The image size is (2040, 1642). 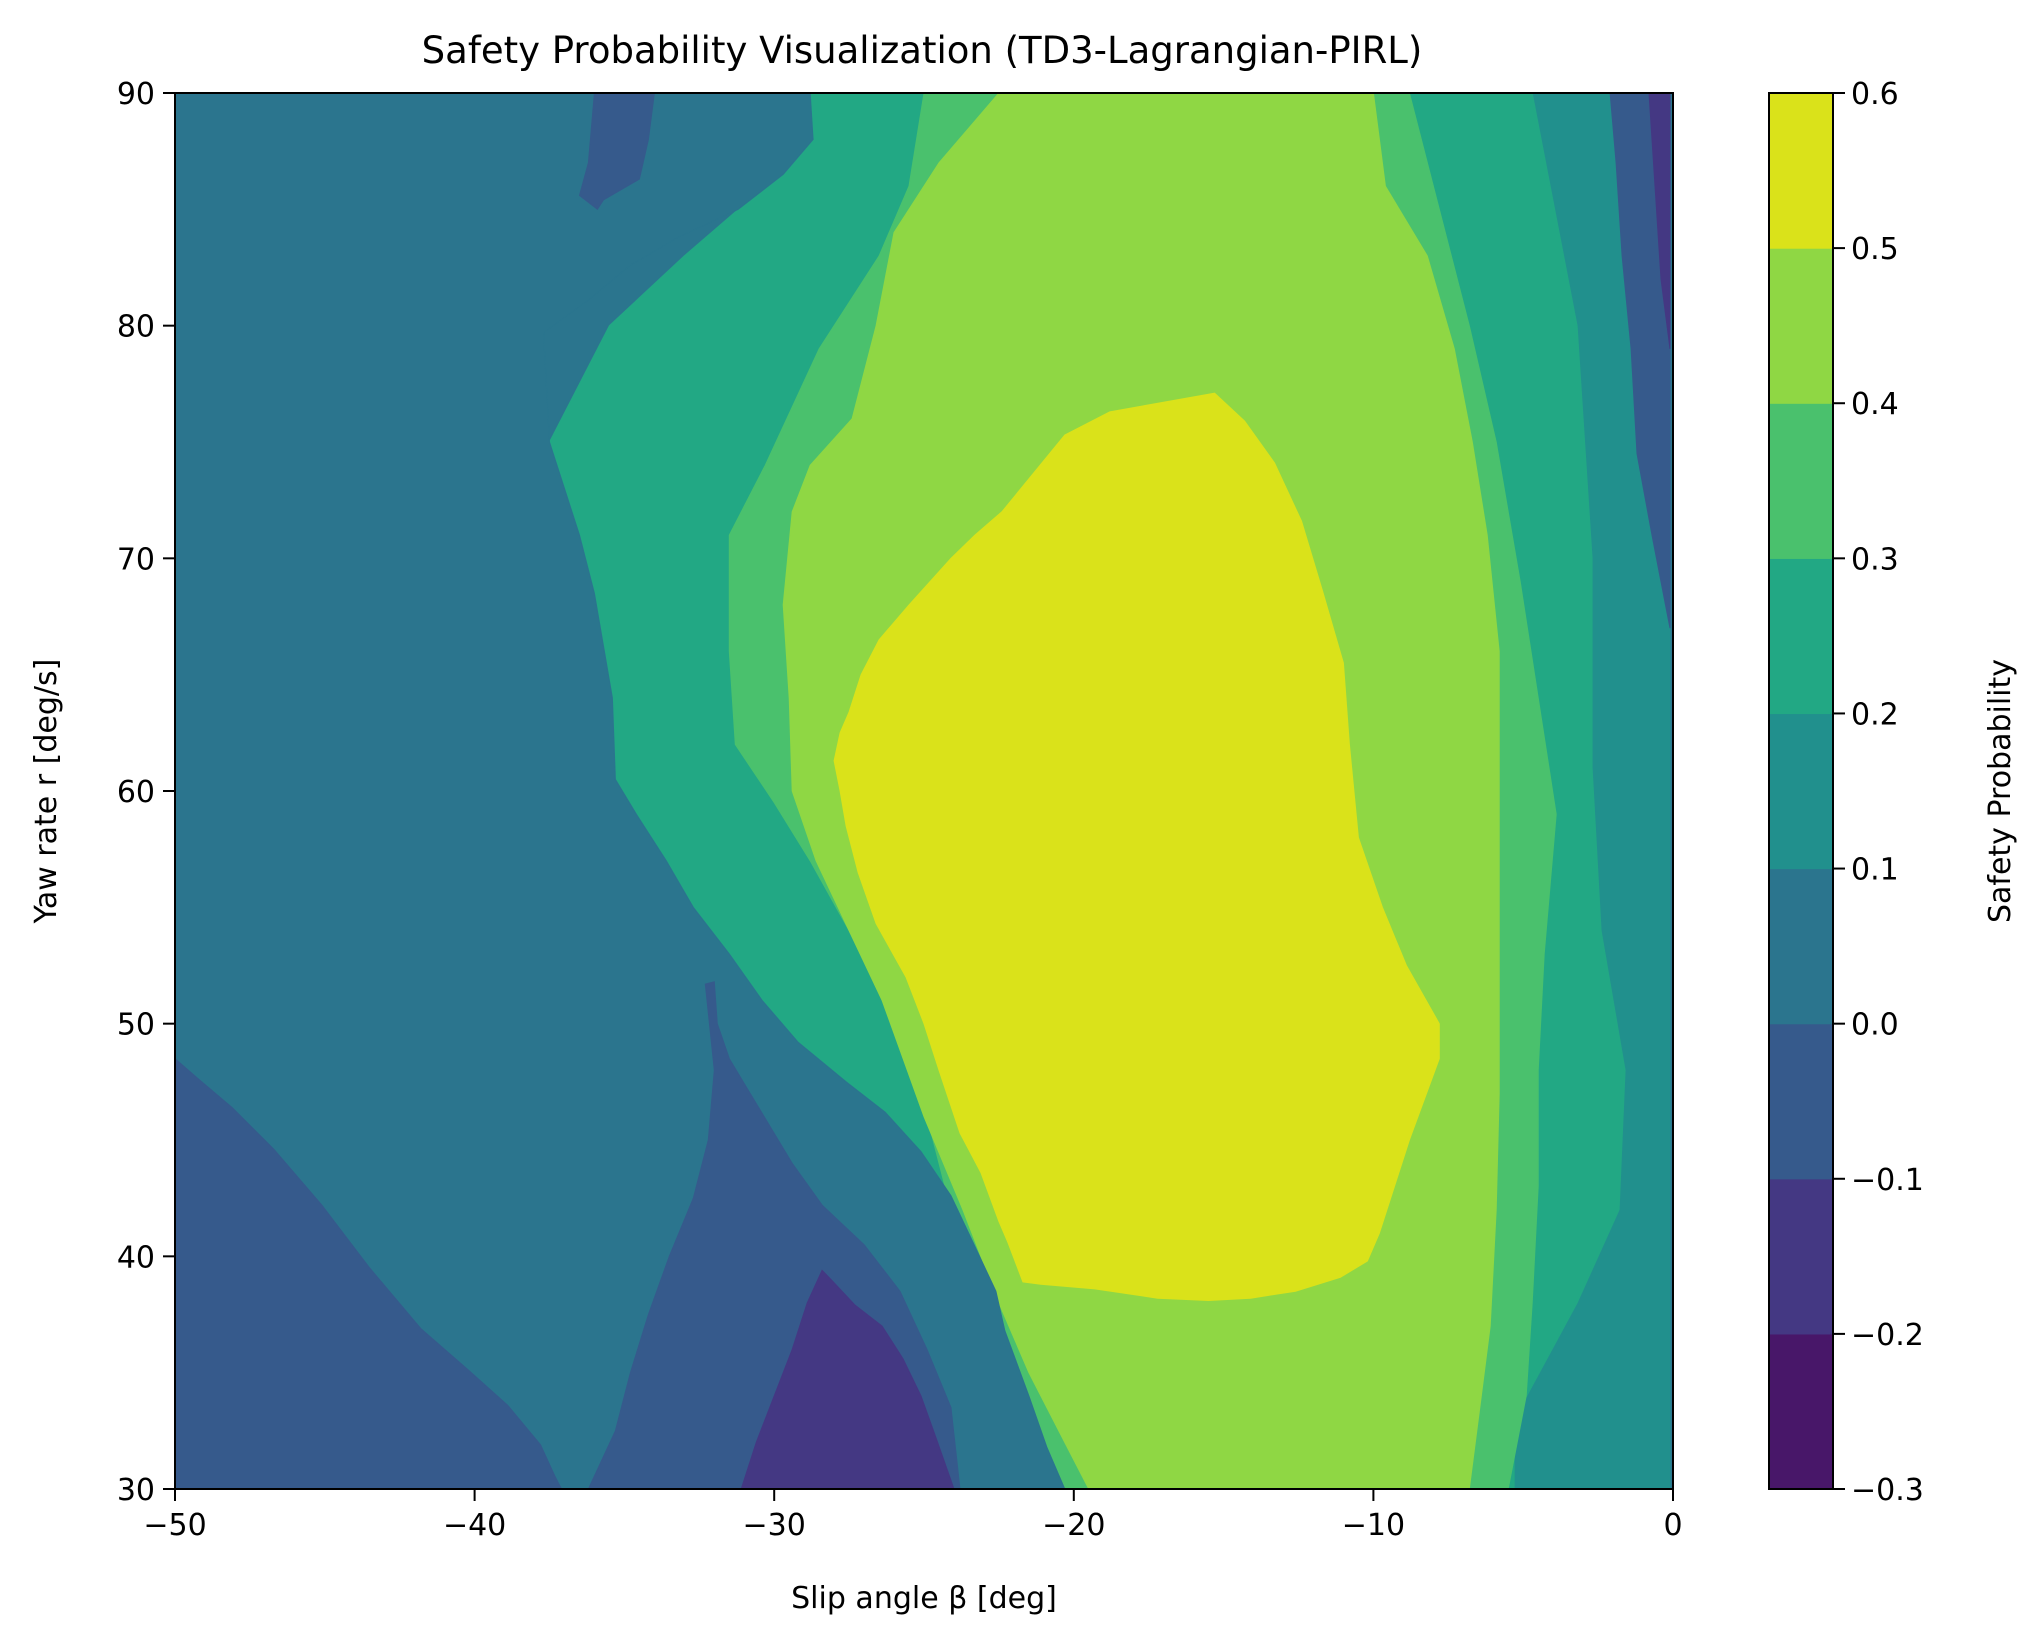 What do you see at coordinates (136, 94) in the screenshot?
I see `y-tick-label: 90` at bounding box center [136, 94].